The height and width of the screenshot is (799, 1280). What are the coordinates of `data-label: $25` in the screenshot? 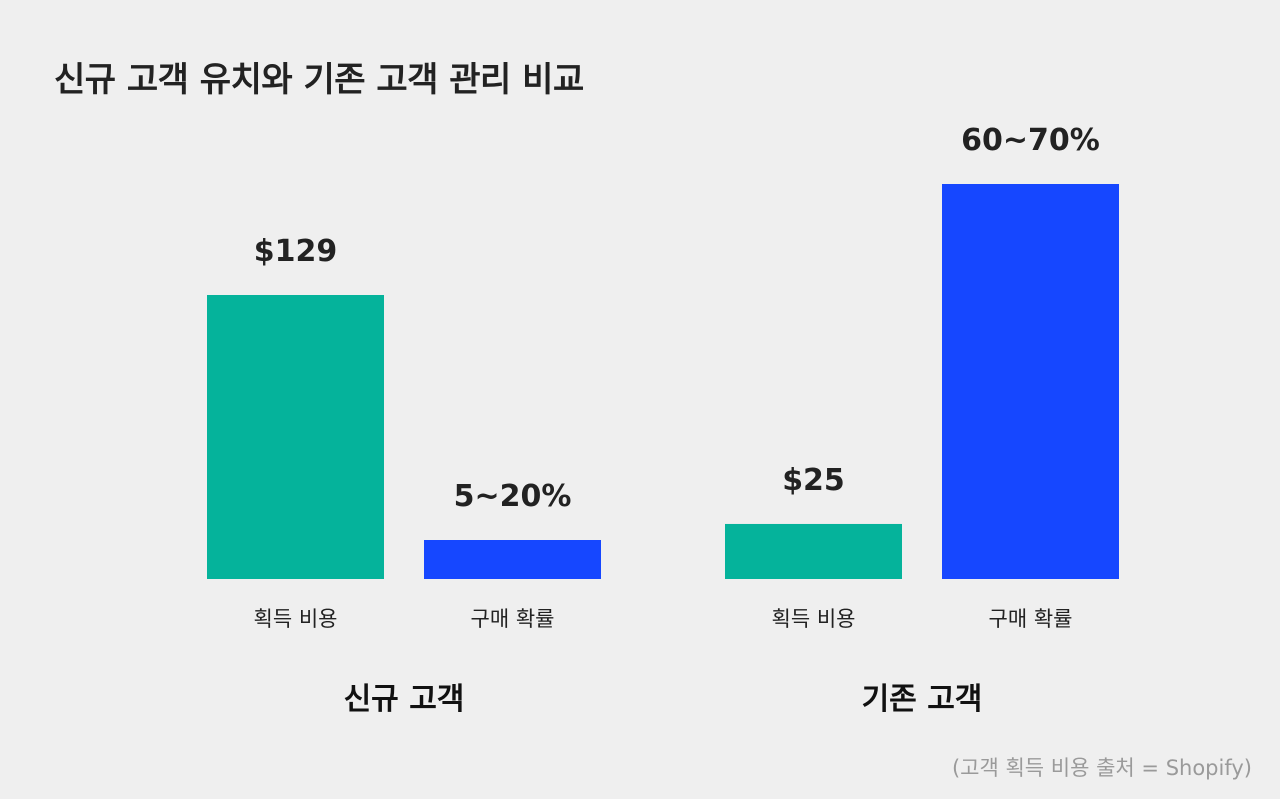 It's located at (813, 480).